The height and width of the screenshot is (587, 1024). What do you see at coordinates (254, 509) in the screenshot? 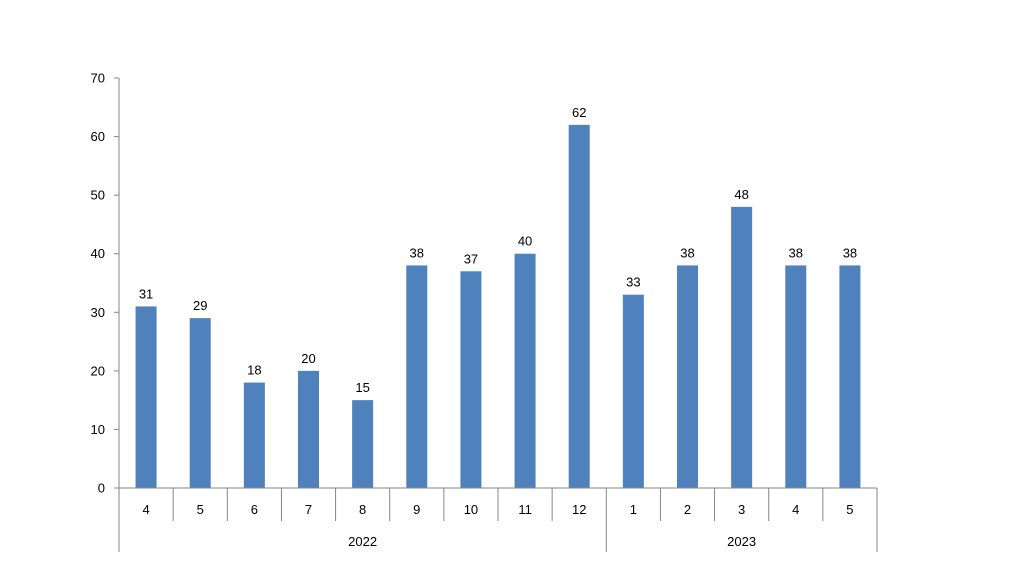
I see `x-category-label: 6` at bounding box center [254, 509].